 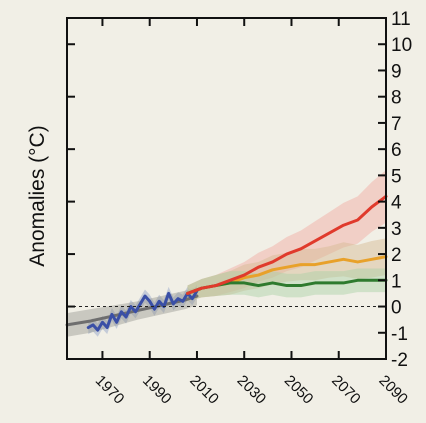 What do you see at coordinates (204, 390) in the screenshot?
I see `x-tick-label: 2010` at bounding box center [204, 390].